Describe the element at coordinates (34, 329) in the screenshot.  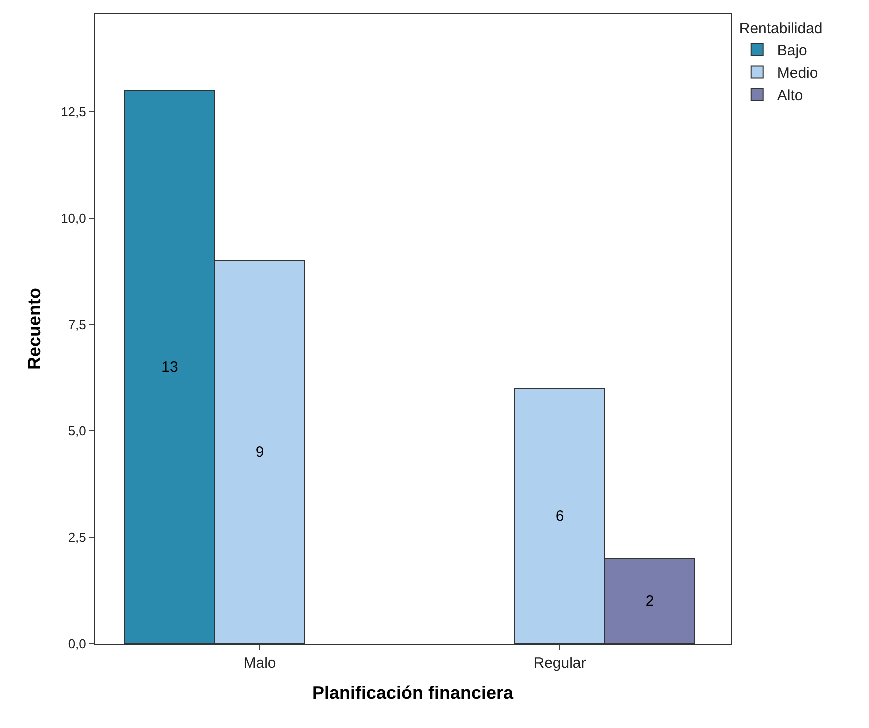
I see `y-axis-title: Recuento` at that location.